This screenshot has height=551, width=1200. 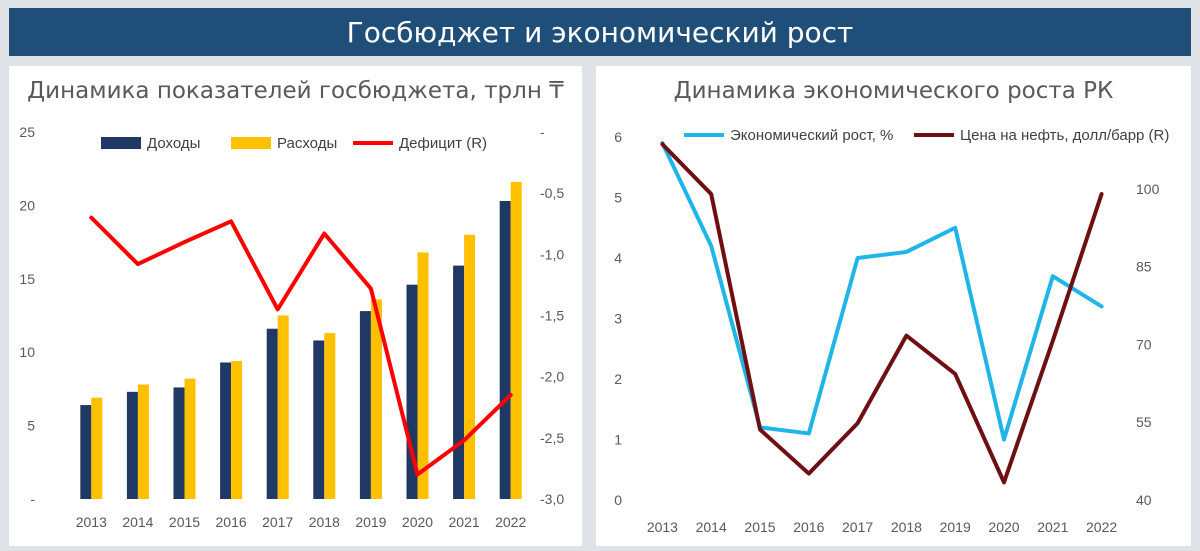 I want to click on y-left-tick-label: 15, so click(x=27, y=279).